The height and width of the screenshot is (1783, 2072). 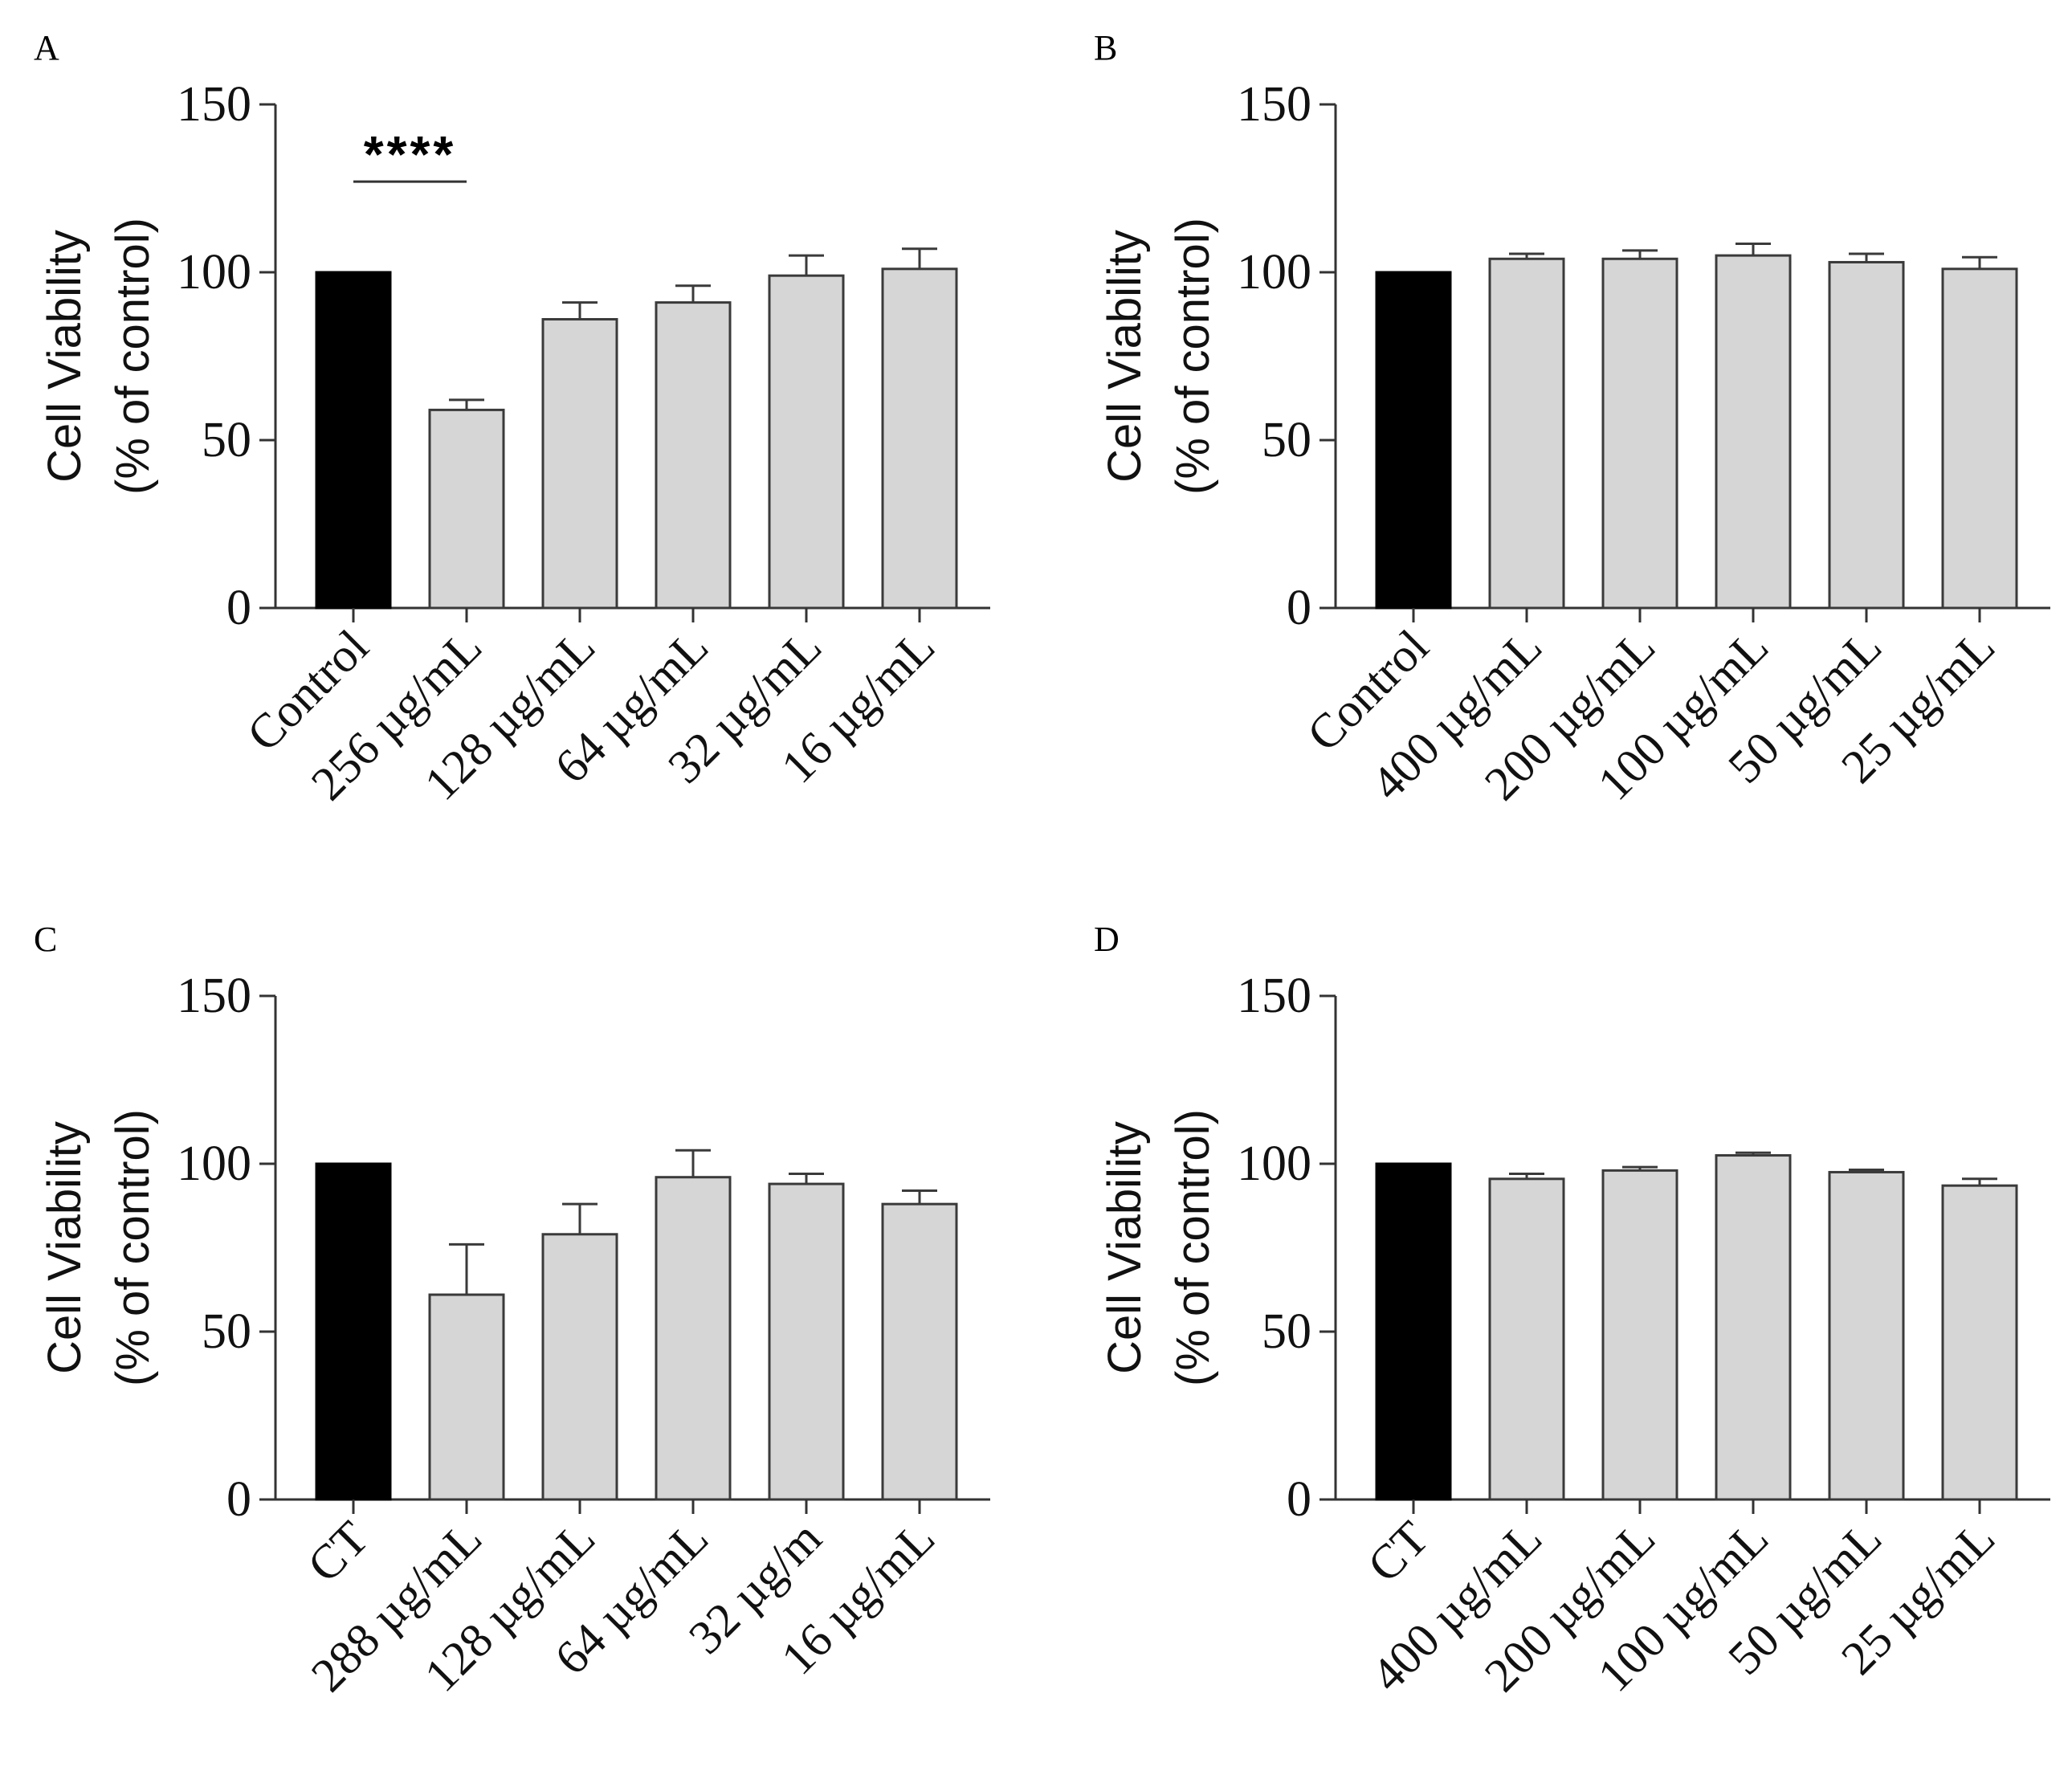 What do you see at coordinates (410, 154) in the screenshot?
I see `significance-label: ****` at bounding box center [410, 154].